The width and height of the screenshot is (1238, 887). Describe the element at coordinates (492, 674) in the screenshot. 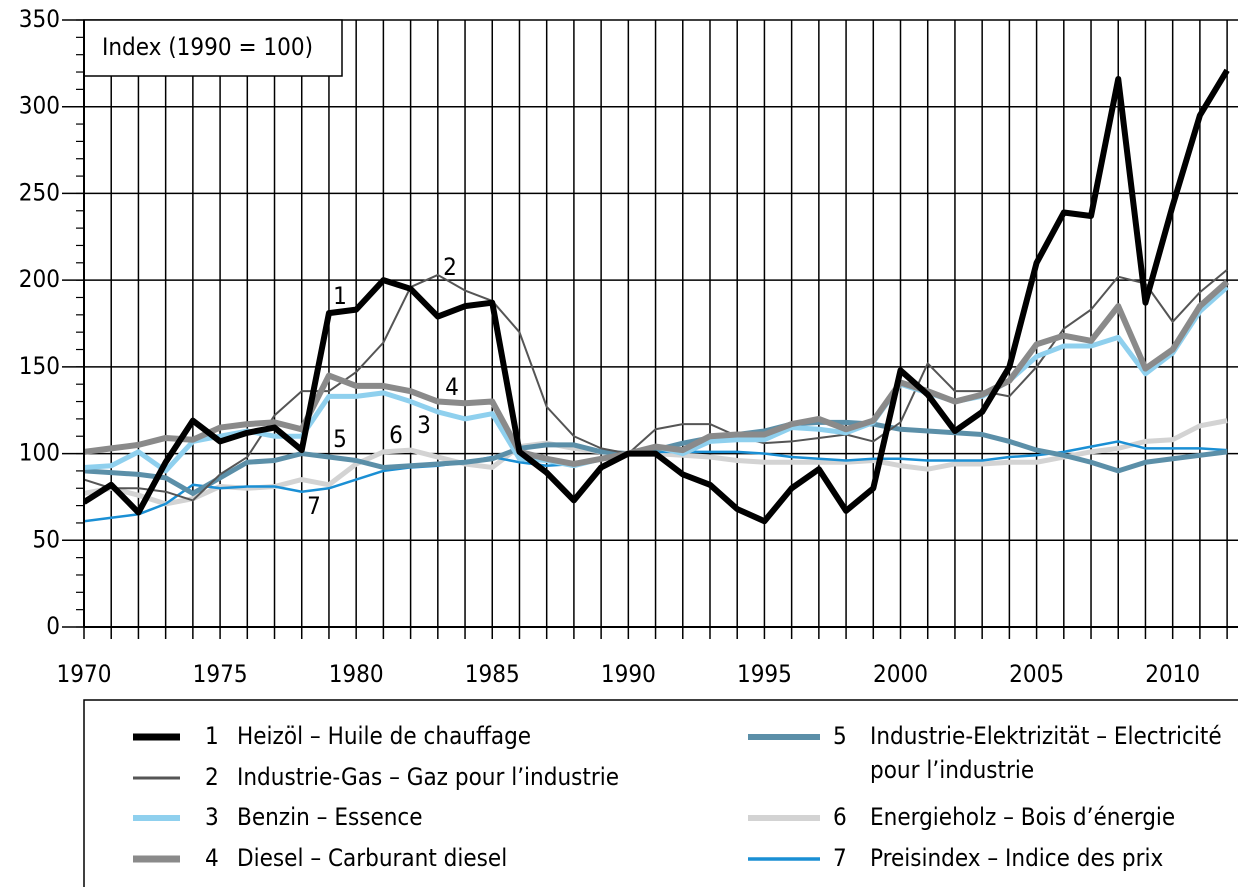

I see `x-tick-label: 1985` at that location.